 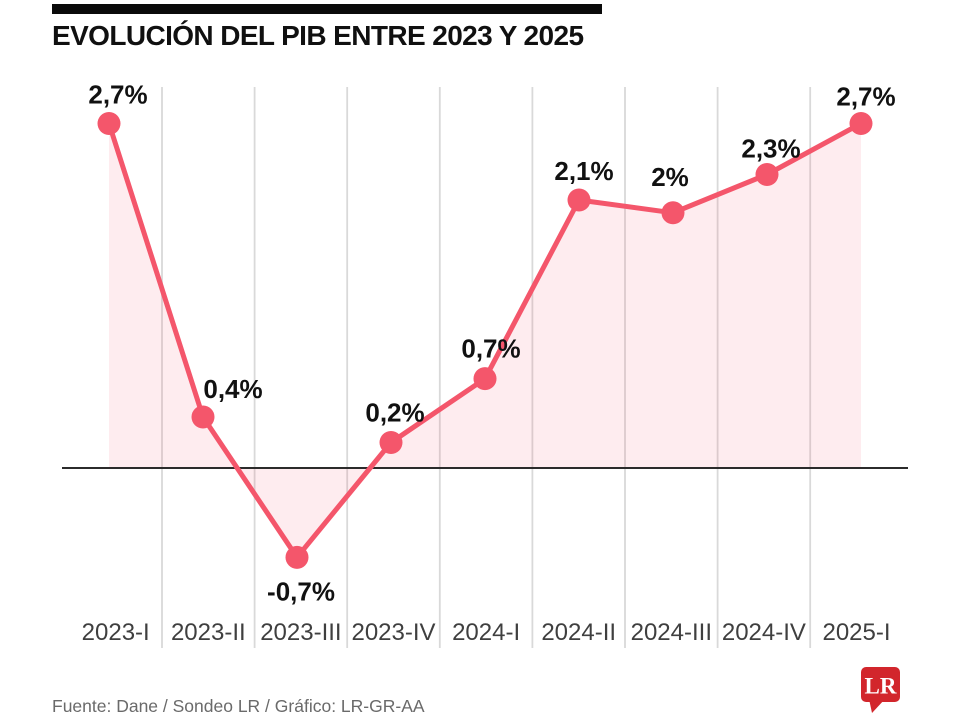 What do you see at coordinates (490, 349) in the screenshot?
I see `data-point-label: 0,7%` at bounding box center [490, 349].